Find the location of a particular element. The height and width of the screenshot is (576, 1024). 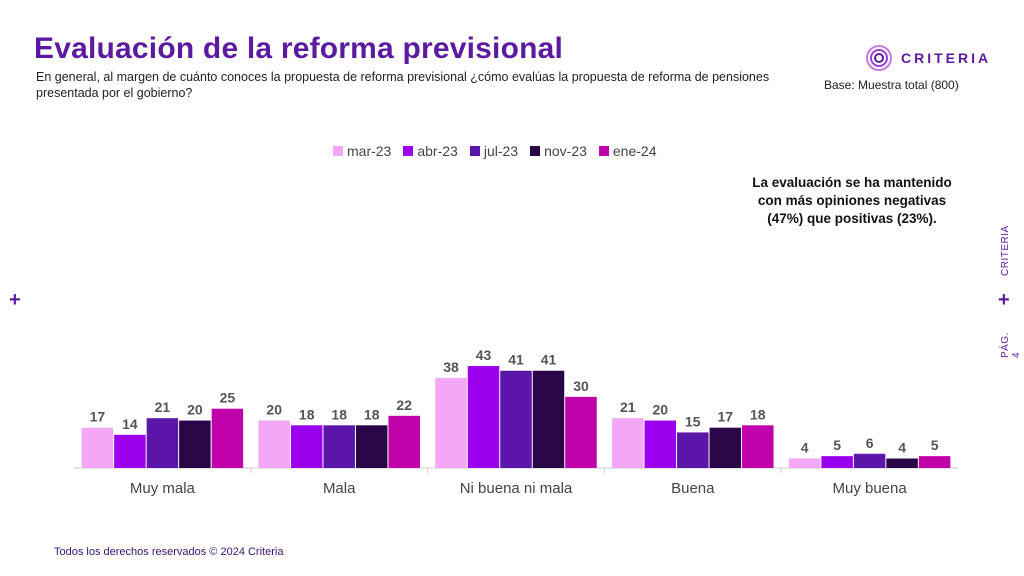

plus-right-icon: + is located at coordinates (1004, 300).